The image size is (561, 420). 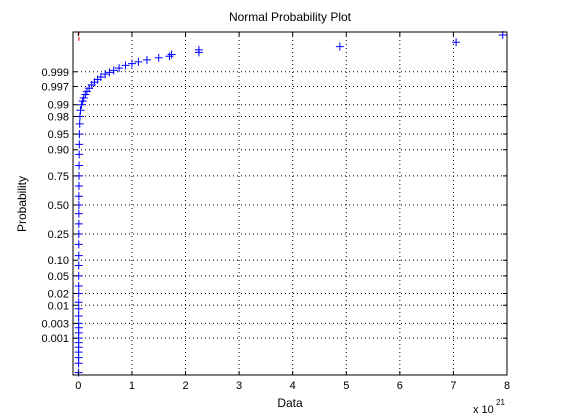 I want to click on x-tick-label: 7, so click(x=453, y=386).